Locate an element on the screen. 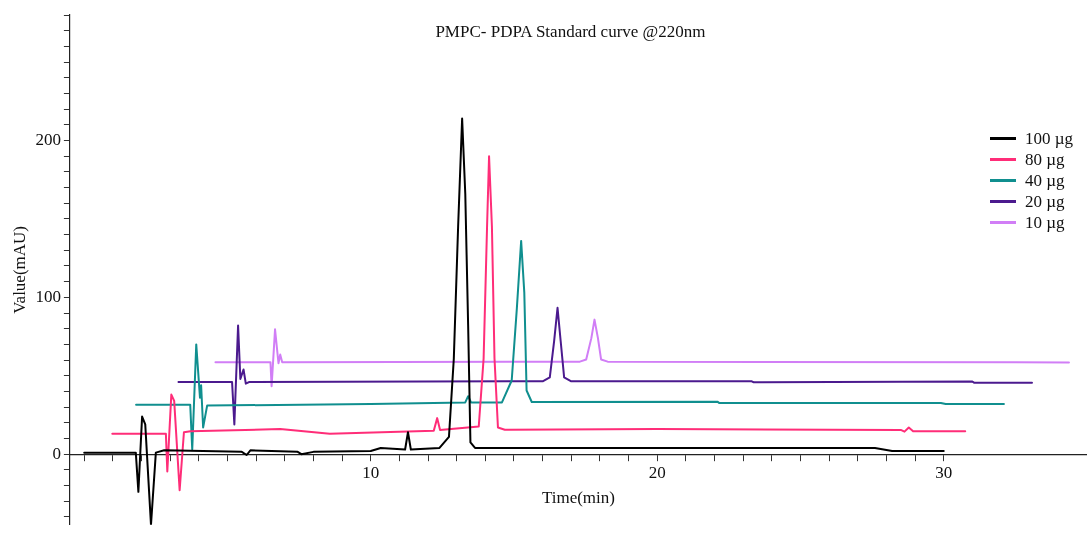  legend-label: 10 µg is located at coordinates (1045, 222).